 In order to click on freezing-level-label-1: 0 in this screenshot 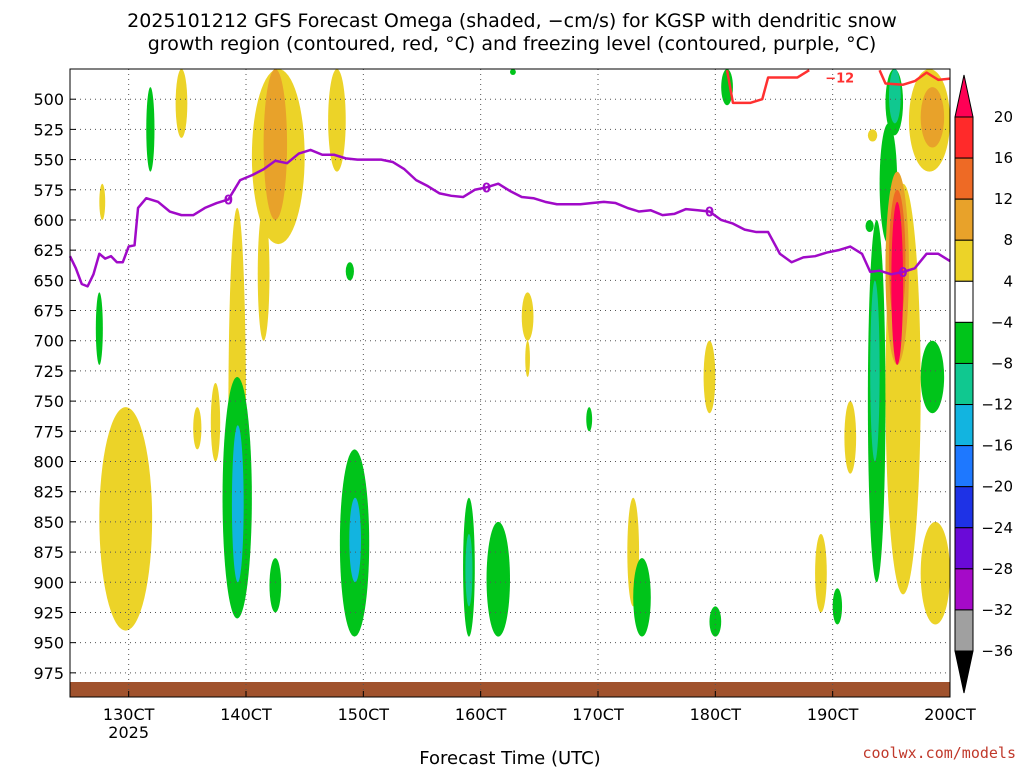, I will do `click(486, 188)`.